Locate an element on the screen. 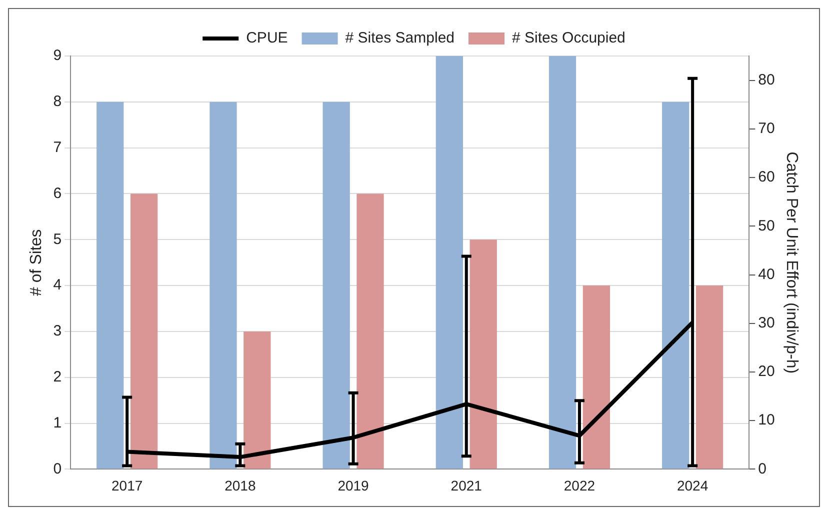 This screenshot has height=519, width=832. legend-label: # Sites Sampled is located at coordinates (400, 38).